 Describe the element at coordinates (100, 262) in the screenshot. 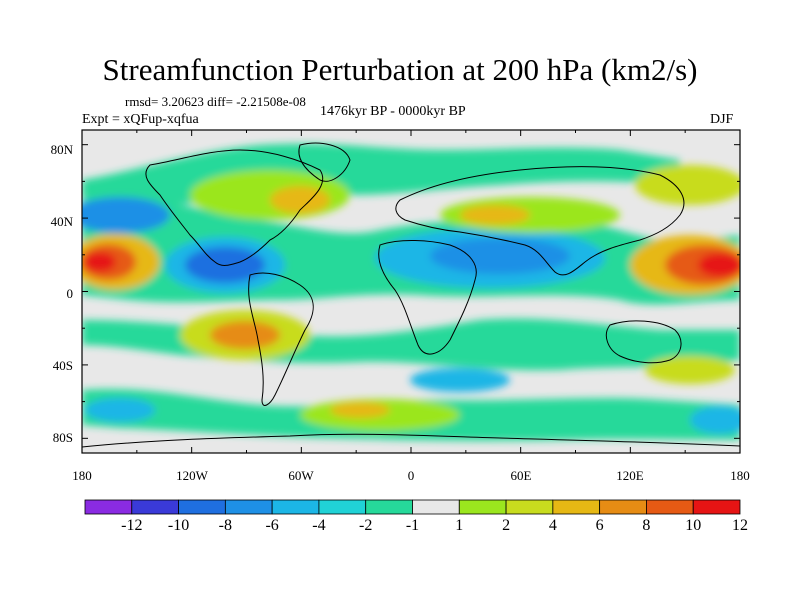

I see `contour-npacific-high-max` at that location.